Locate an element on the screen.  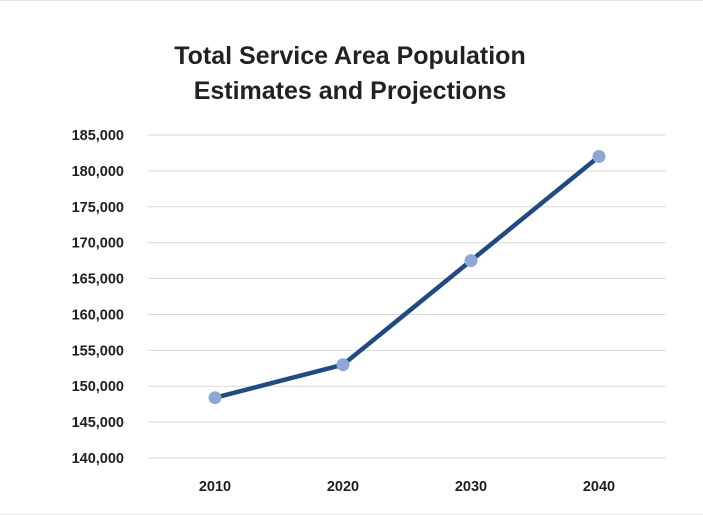
y-tick-label: 175,000 is located at coordinates (98, 208).